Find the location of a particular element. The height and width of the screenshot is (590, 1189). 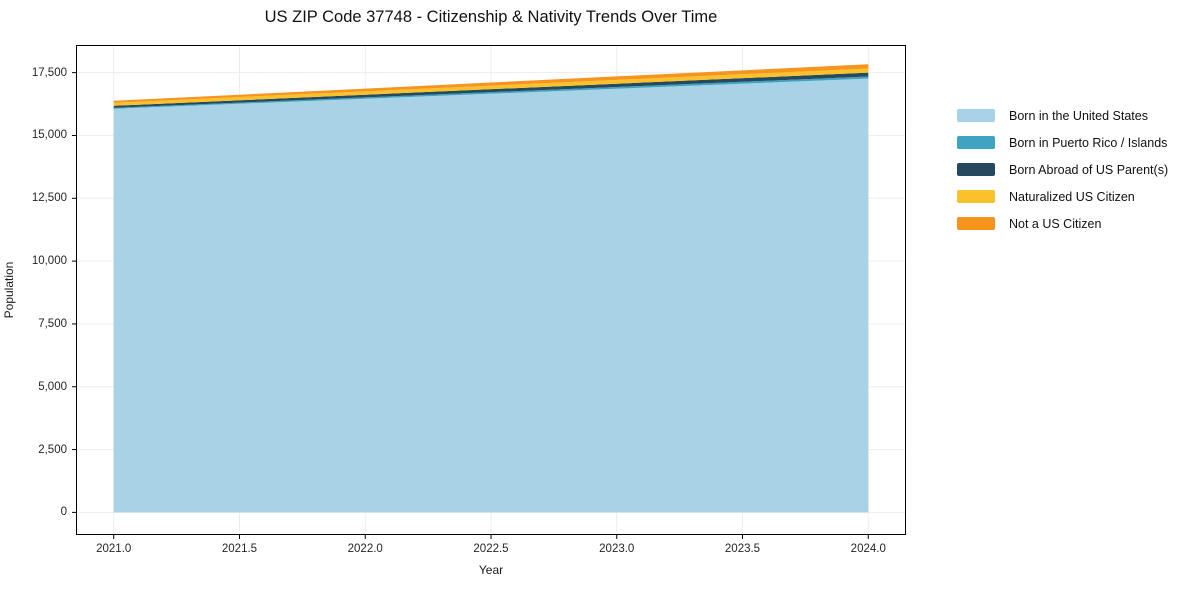

y-tick-label: 5,000 is located at coordinates (52, 386).